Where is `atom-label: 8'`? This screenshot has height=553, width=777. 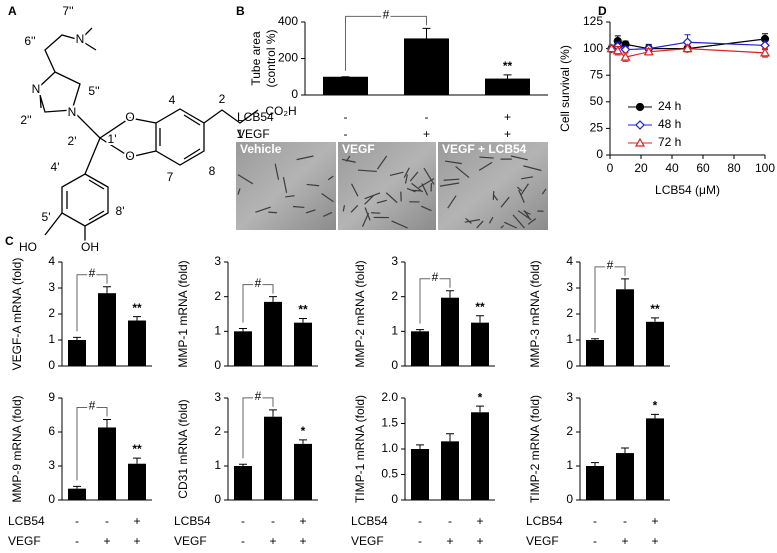 atom-label: 8' is located at coordinates (120, 211).